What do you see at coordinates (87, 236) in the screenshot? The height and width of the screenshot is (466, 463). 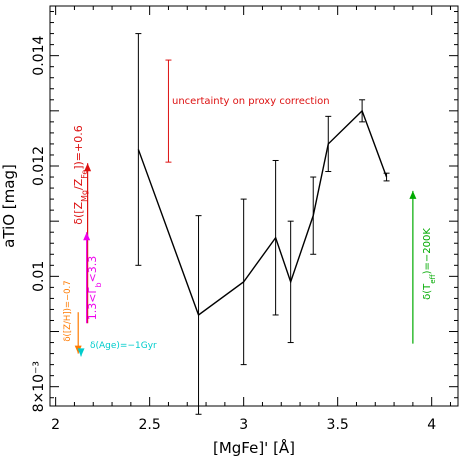 I see `arrow-imf-head` at bounding box center [87, 236].